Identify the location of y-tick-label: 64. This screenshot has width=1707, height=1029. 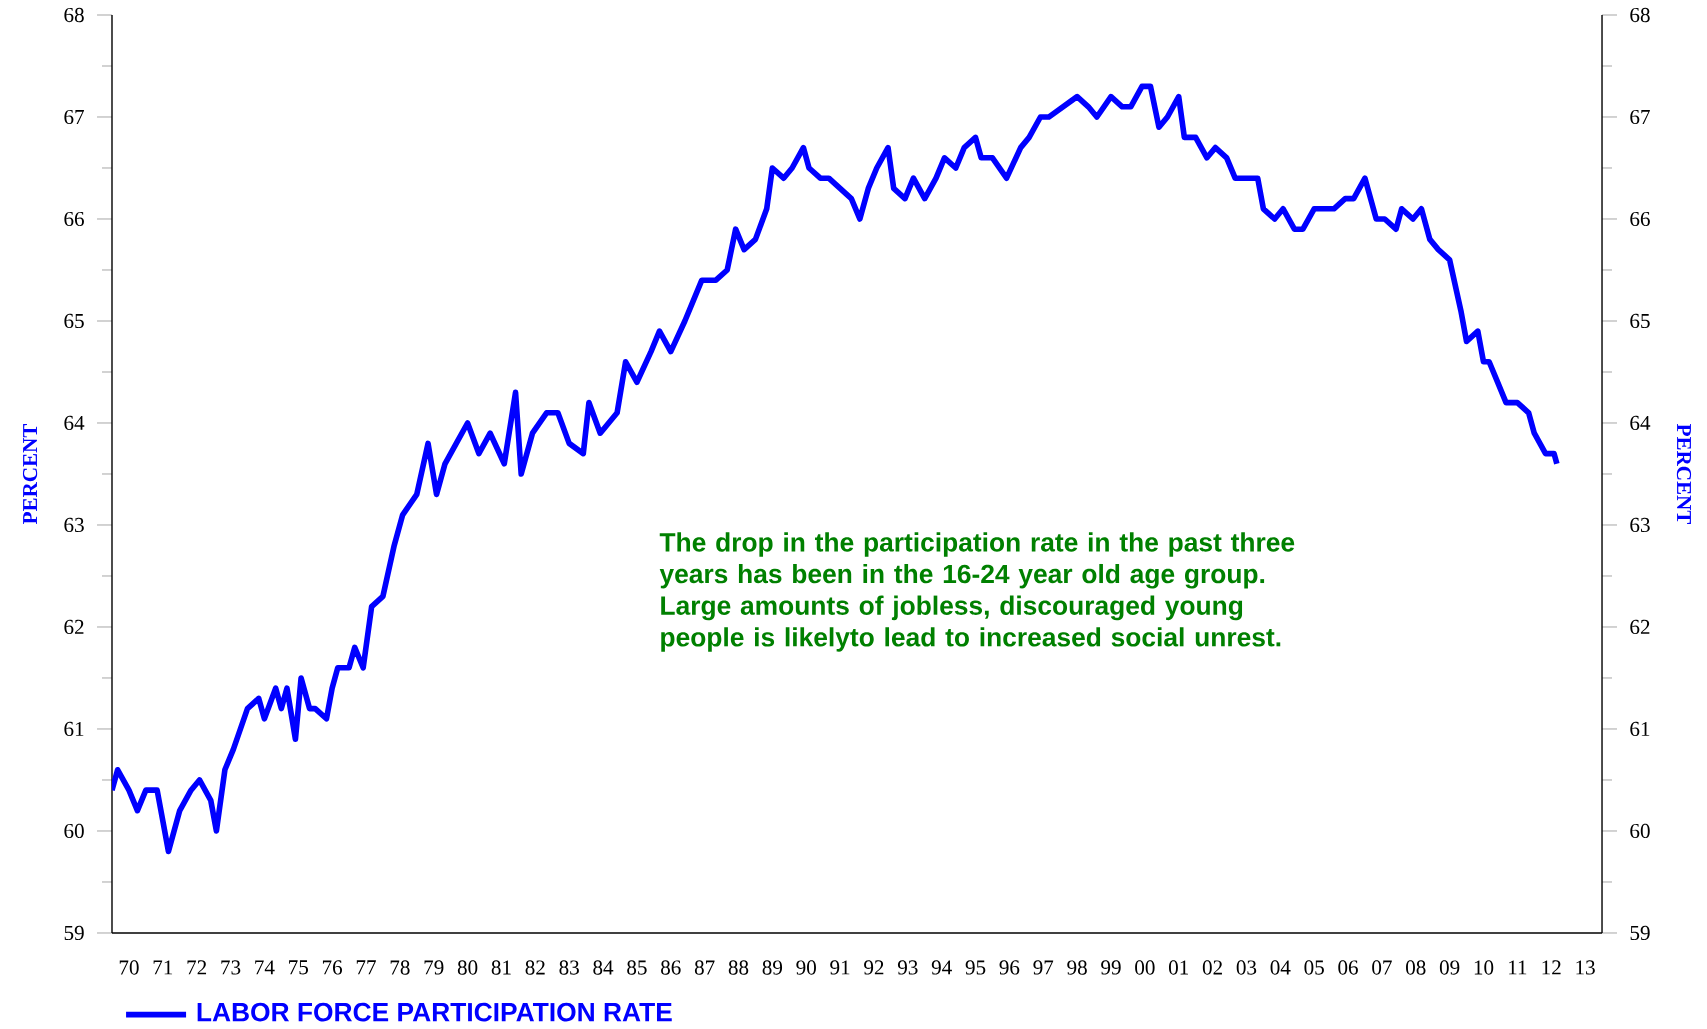
(74, 423).